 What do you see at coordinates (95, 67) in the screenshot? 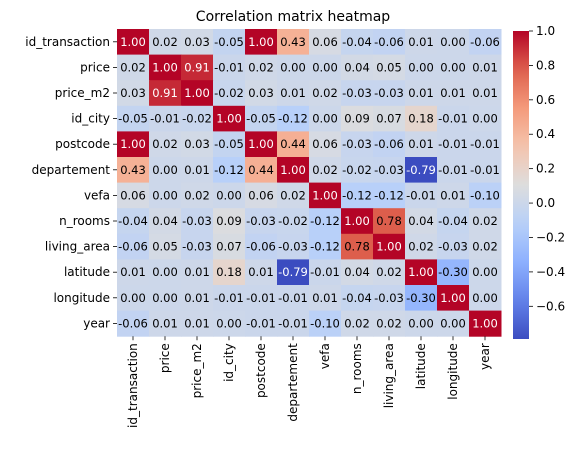
I see `row-label: price` at bounding box center [95, 67].